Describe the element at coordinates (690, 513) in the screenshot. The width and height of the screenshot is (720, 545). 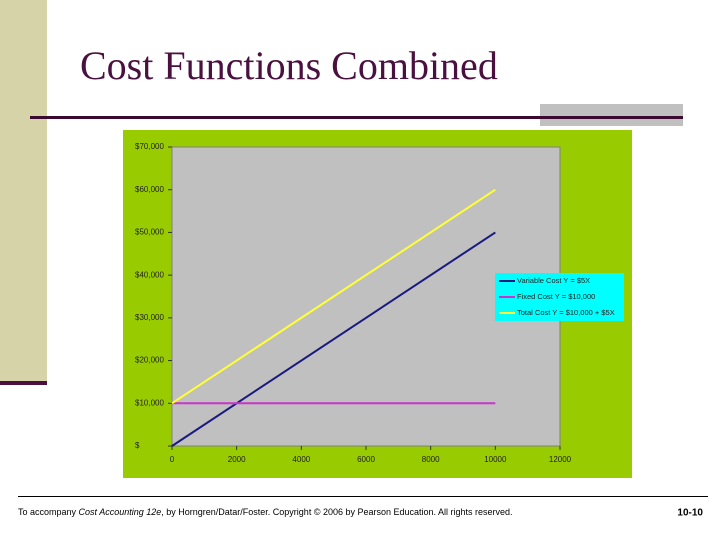
I see `page-number: 10-10` at that location.